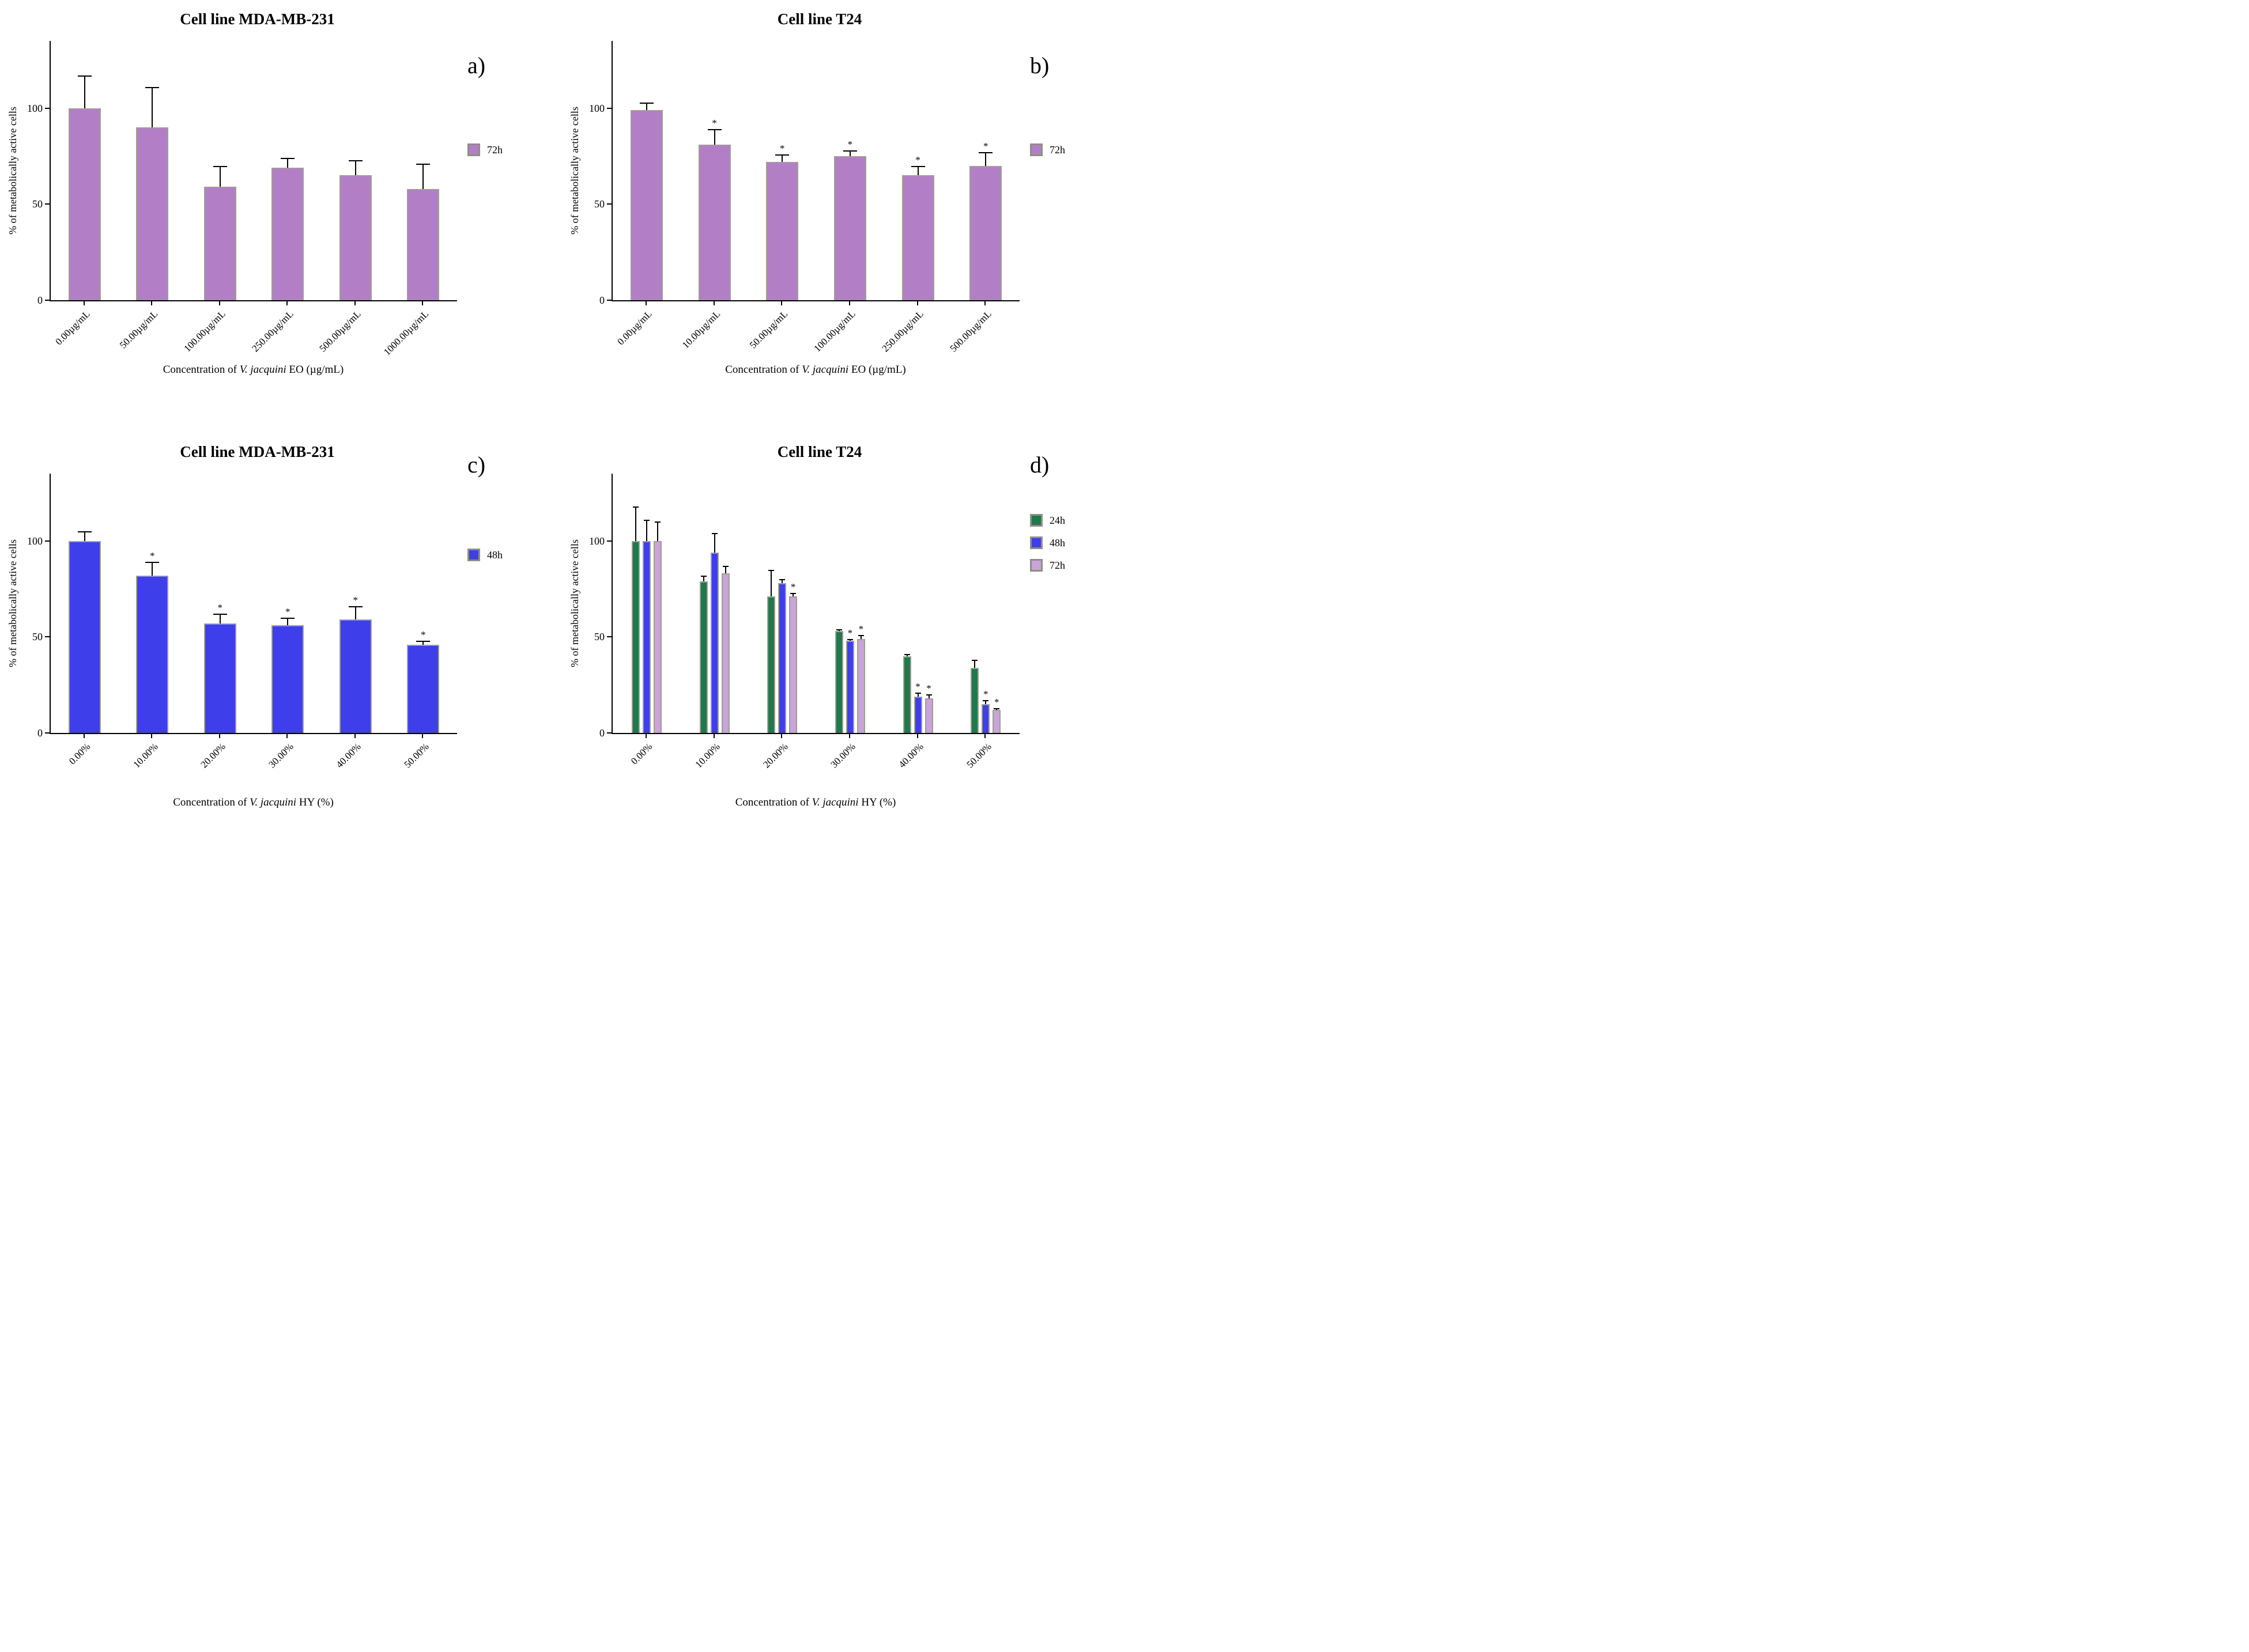  I want to click on bar-group-50.00µg/mL: *, so click(782, 171).